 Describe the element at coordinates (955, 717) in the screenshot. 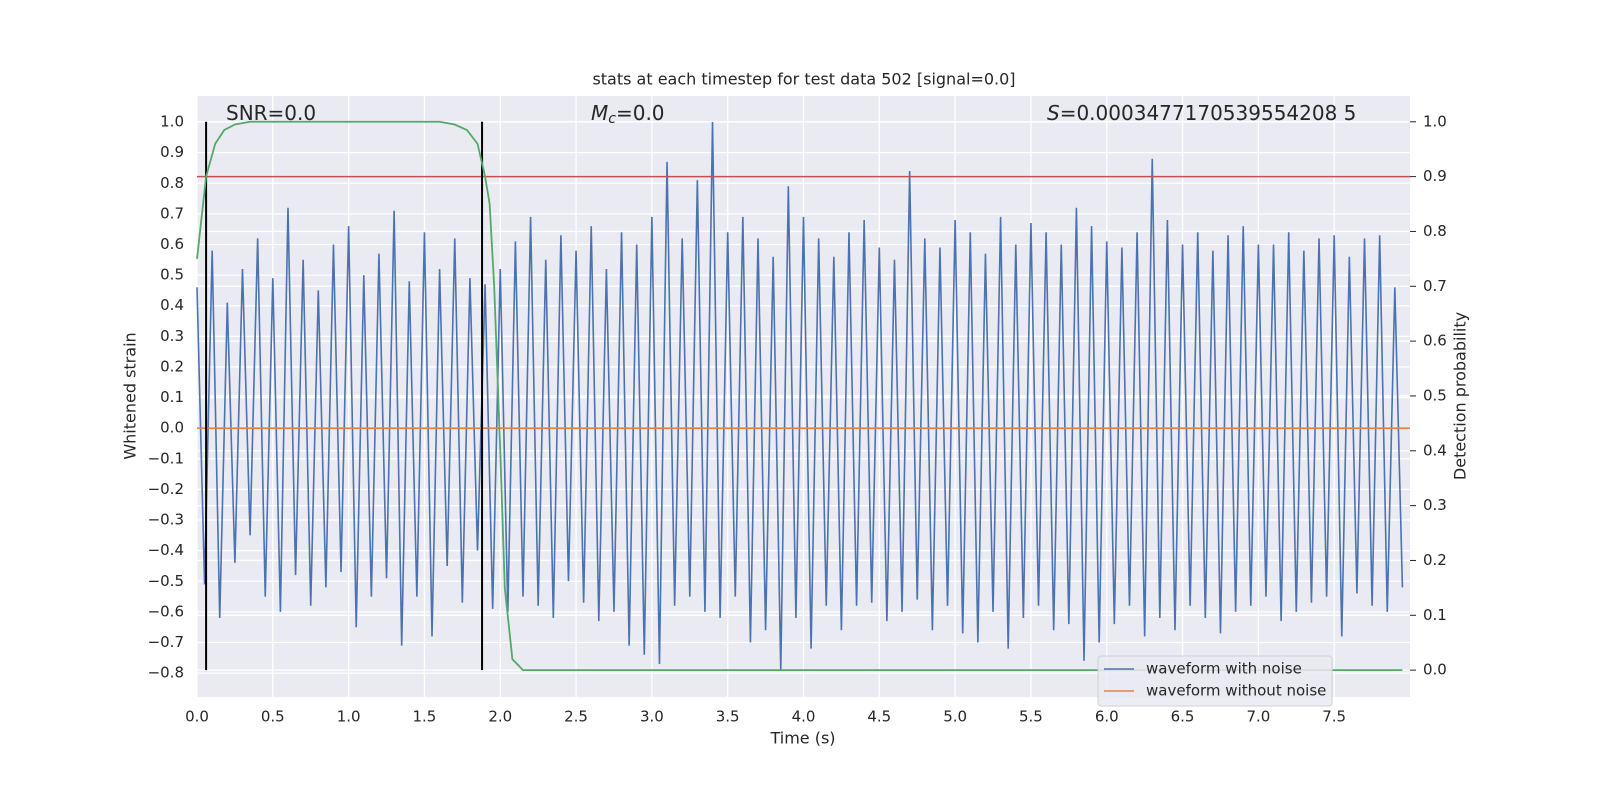

I see `x-tick-label: 5.0` at that location.